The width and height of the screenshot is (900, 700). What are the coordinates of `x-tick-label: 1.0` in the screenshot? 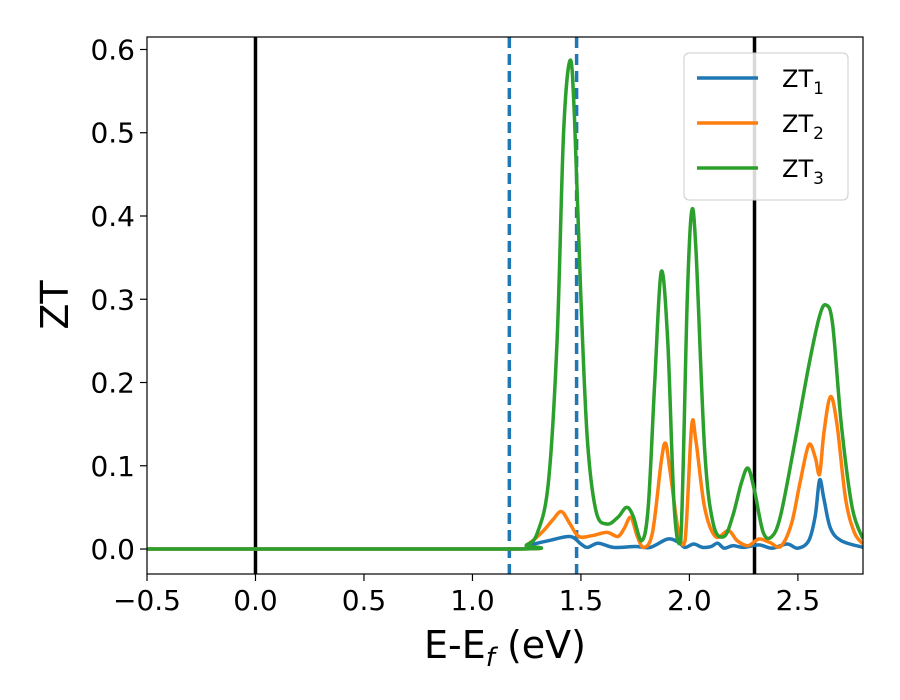 It's located at (472, 600).